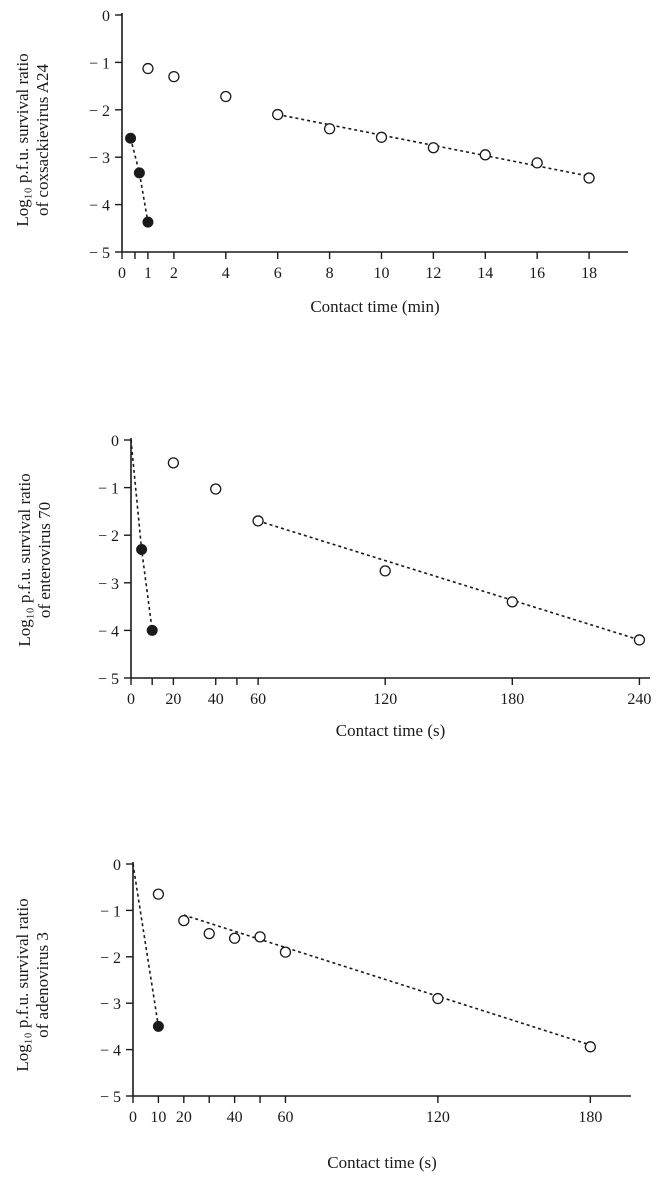 The width and height of the screenshot is (659, 1191). I want to click on x-tick-label: 12, so click(433, 273).